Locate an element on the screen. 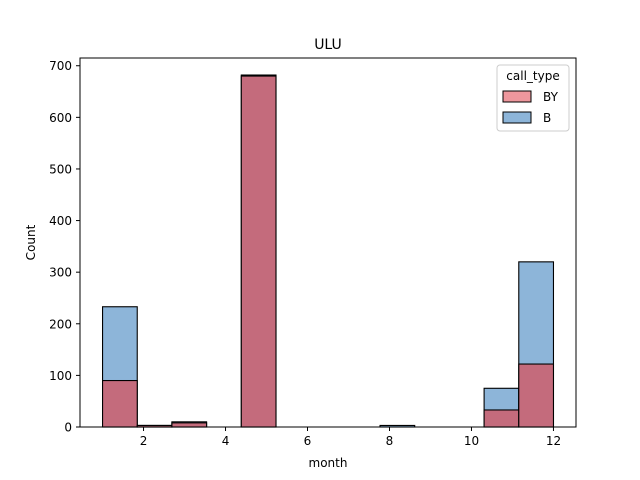 This screenshot has width=640, height=480. y-tick-label: 400 is located at coordinates (60, 221).